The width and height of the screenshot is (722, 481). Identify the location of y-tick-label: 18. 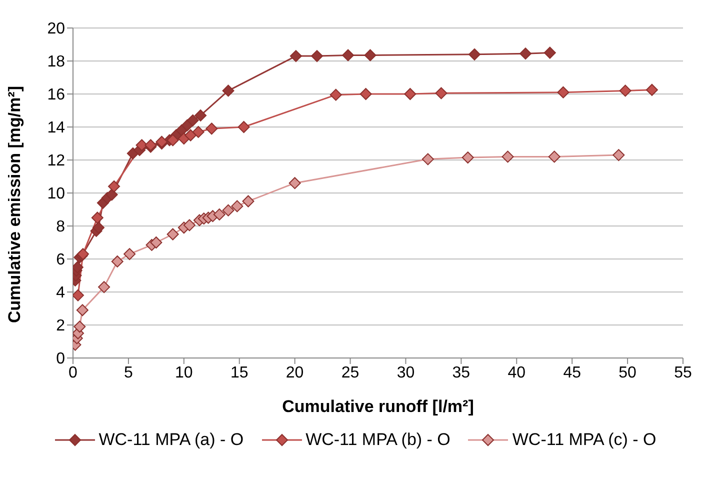
(56, 62).